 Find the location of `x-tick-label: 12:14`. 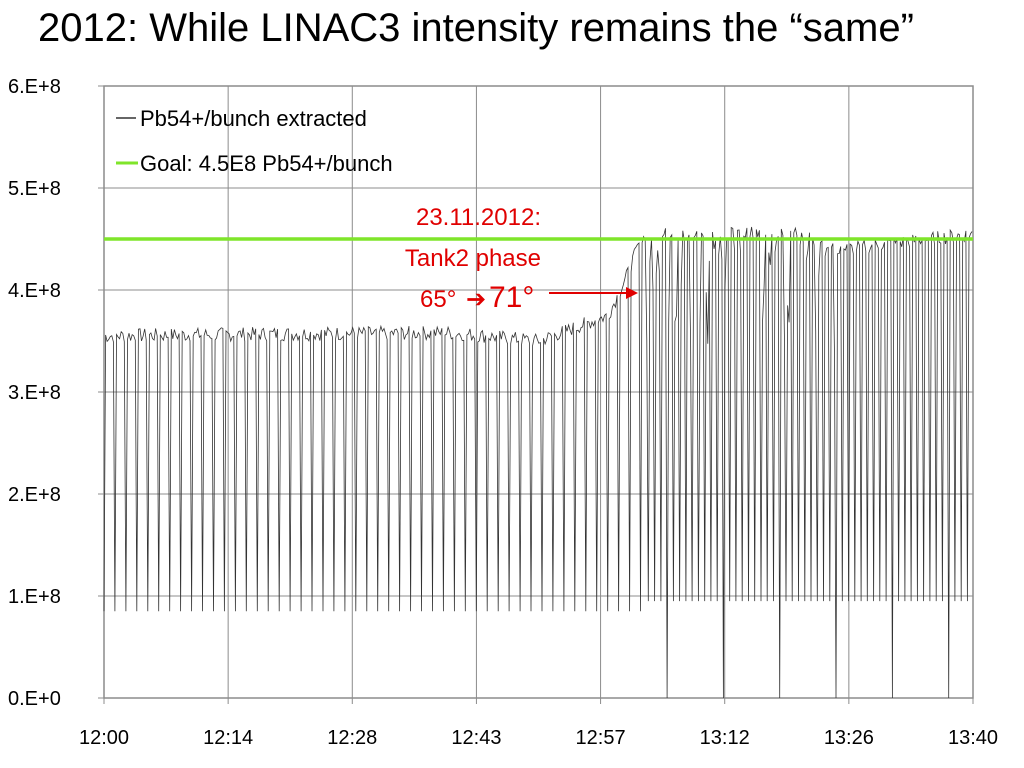

x-tick-label: 12:14 is located at coordinates (228, 738).